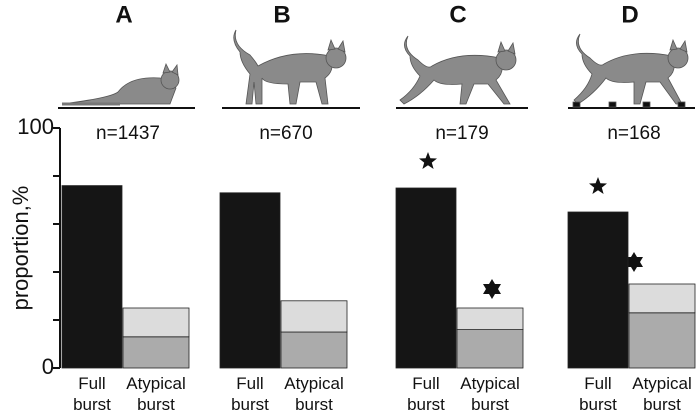 The width and height of the screenshot is (700, 418). I want to click on cat-crouching, so click(126, 85).